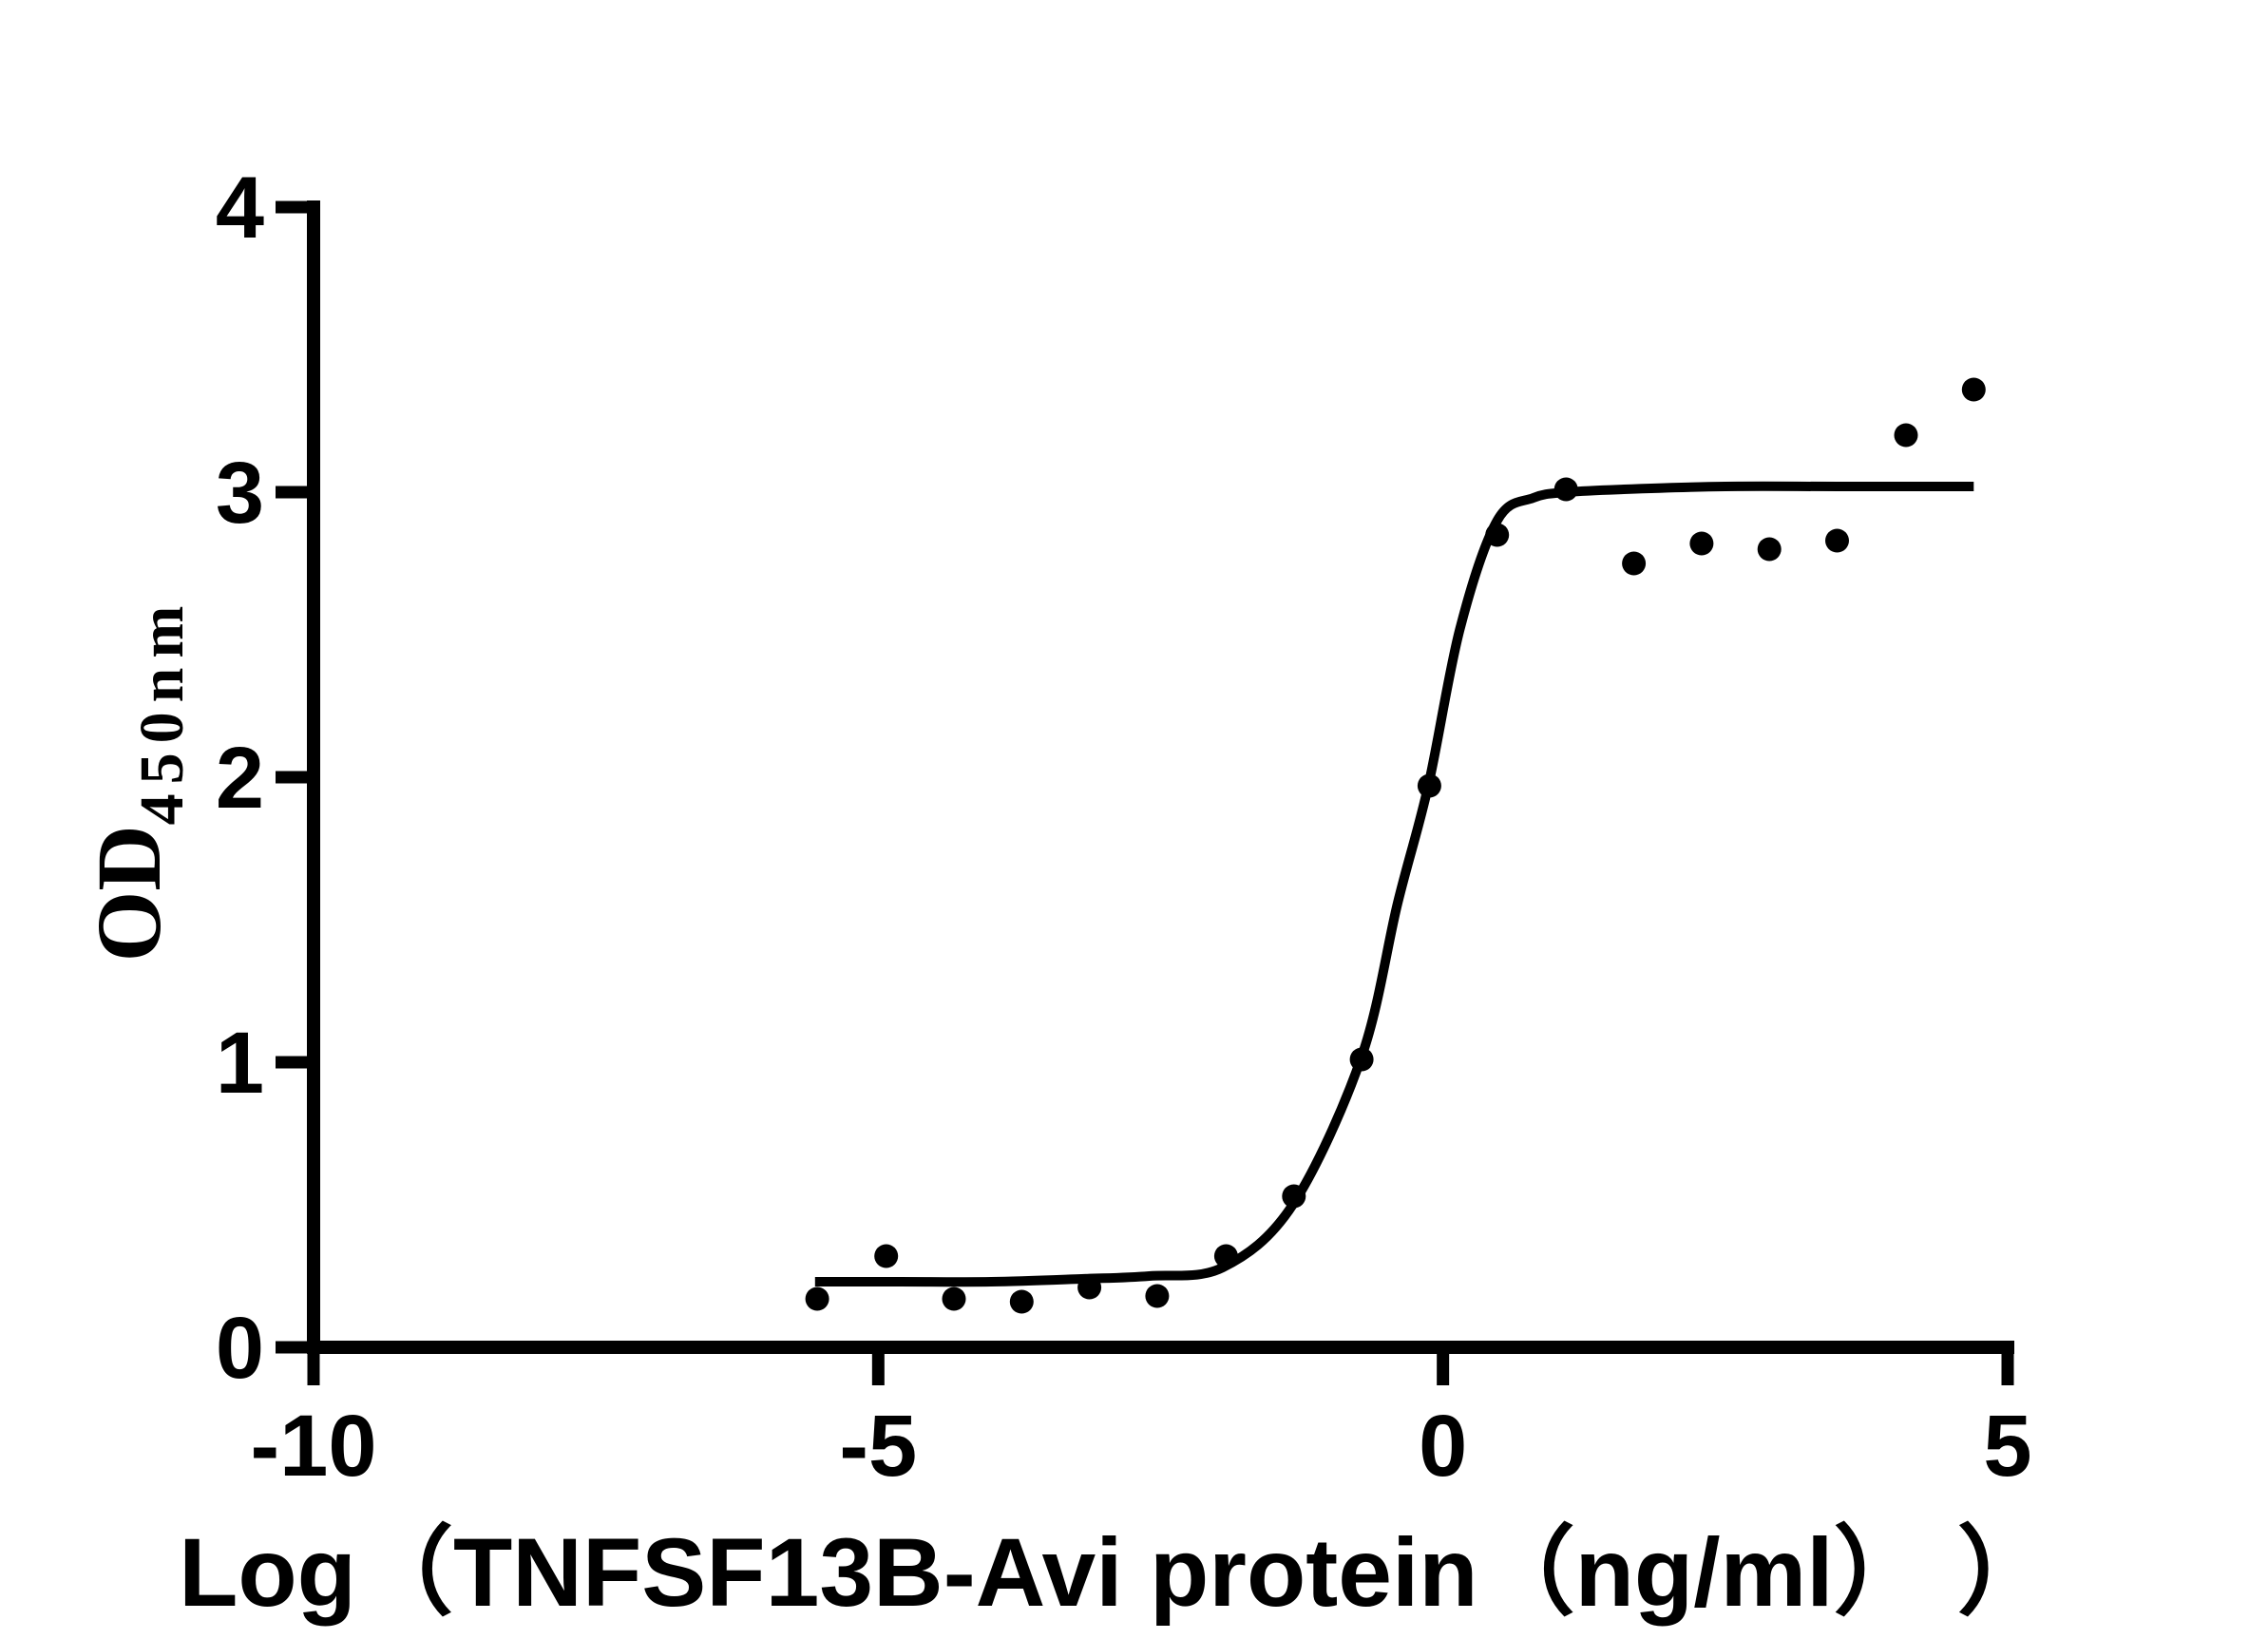 The width and height of the screenshot is (2268, 1639). Describe the element at coordinates (314, 1446) in the screenshot. I see `x-tick-label: -10` at that location.